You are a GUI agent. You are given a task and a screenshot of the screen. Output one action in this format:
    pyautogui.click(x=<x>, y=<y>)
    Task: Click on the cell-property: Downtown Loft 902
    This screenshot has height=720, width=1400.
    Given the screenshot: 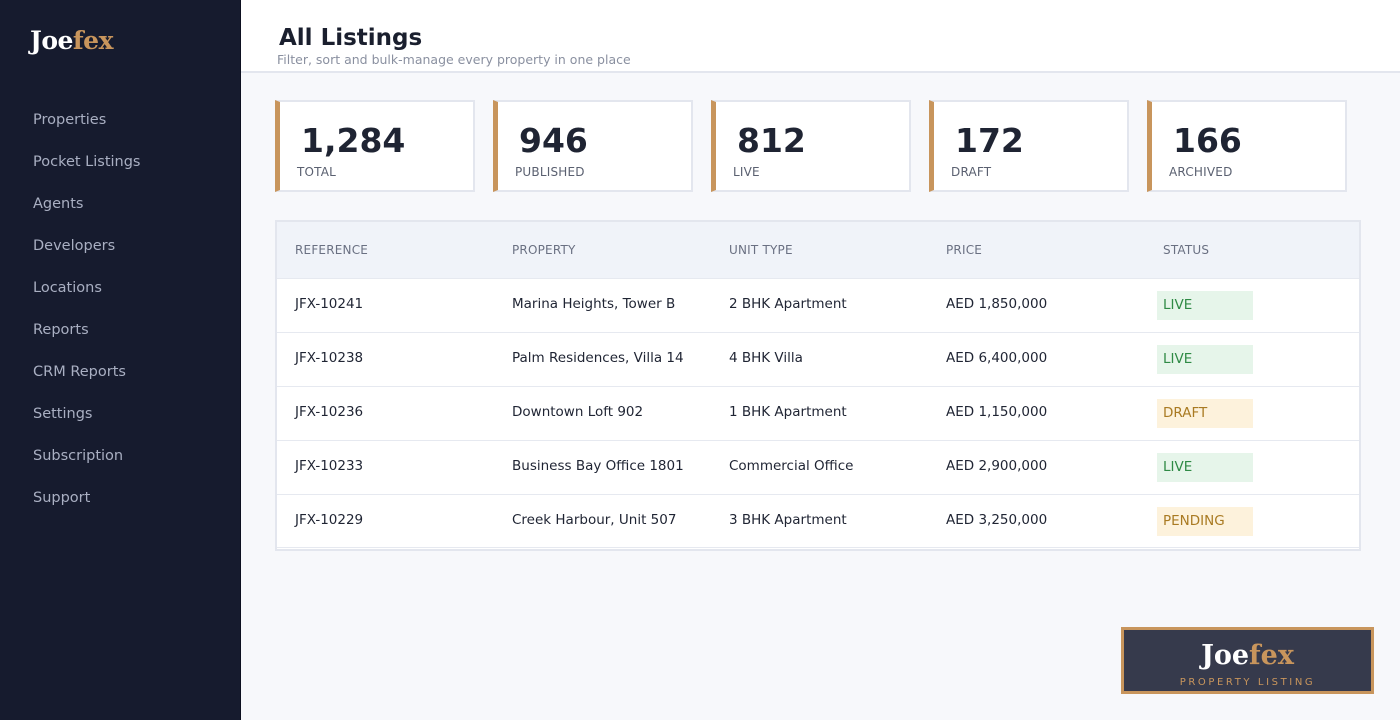 What is the action you would take?
    pyautogui.click(x=578, y=412)
    